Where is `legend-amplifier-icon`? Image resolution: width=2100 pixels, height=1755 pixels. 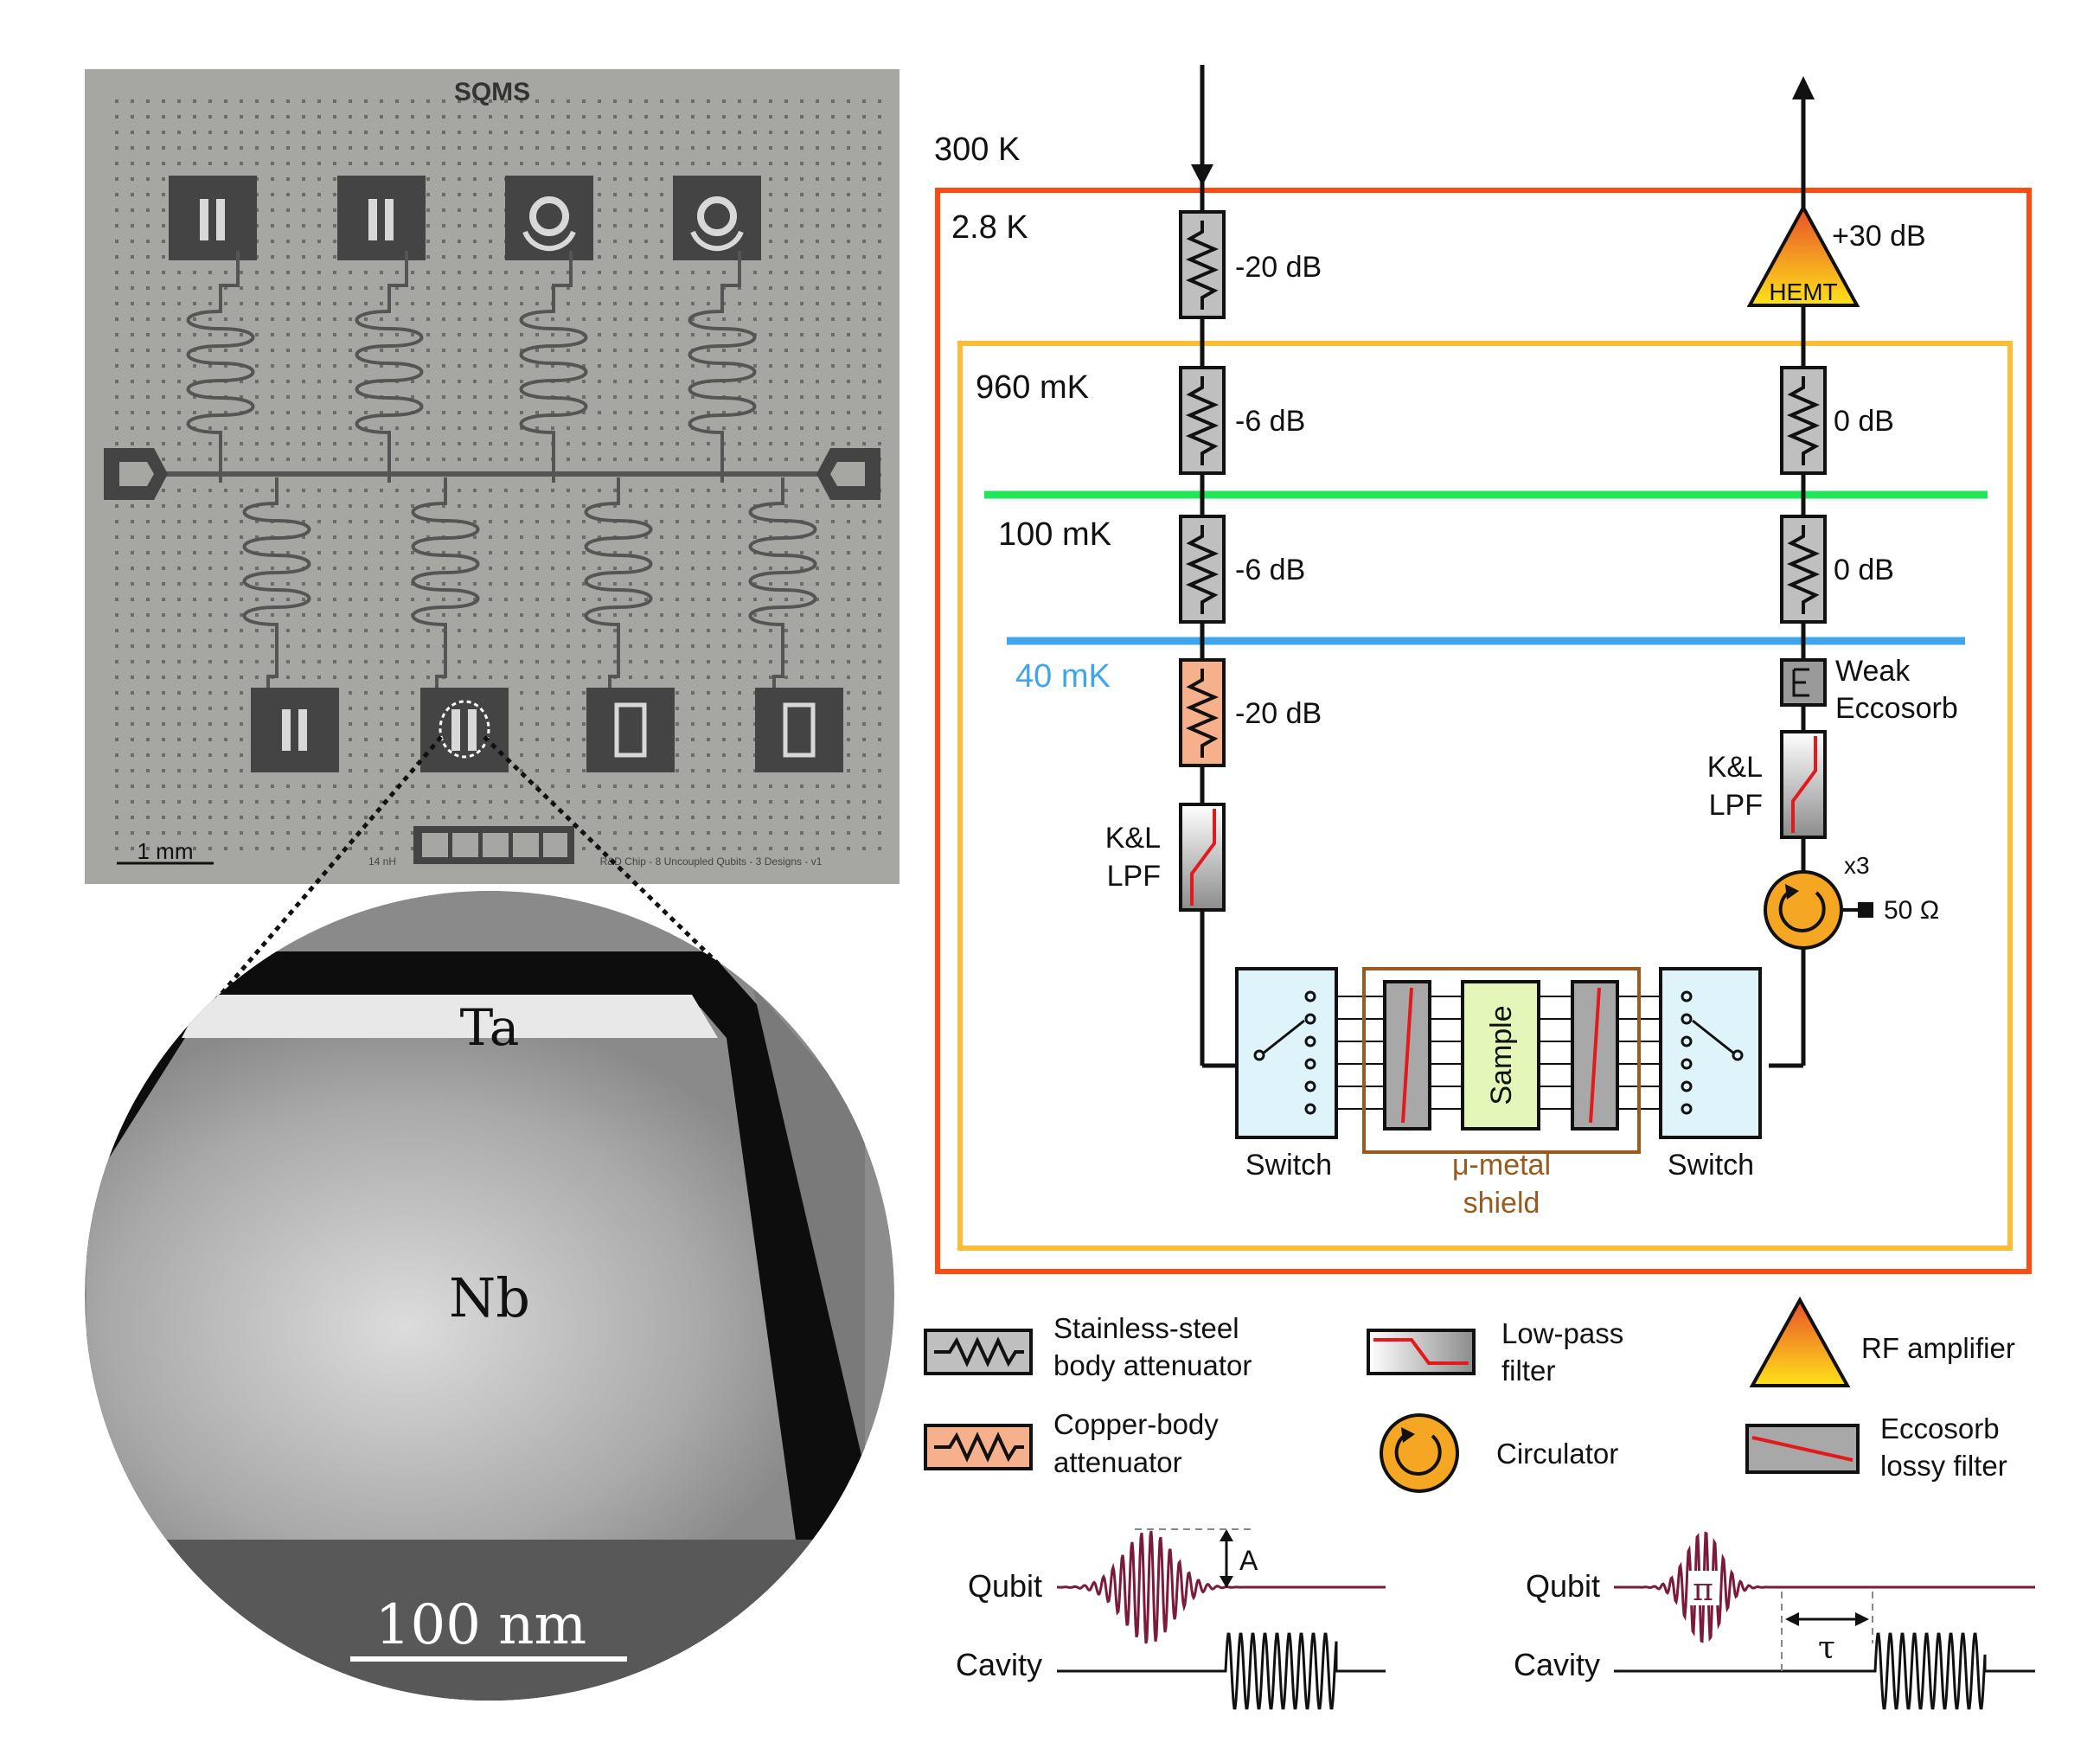
legend-amplifier-icon is located at coordinates (1800, 1341).